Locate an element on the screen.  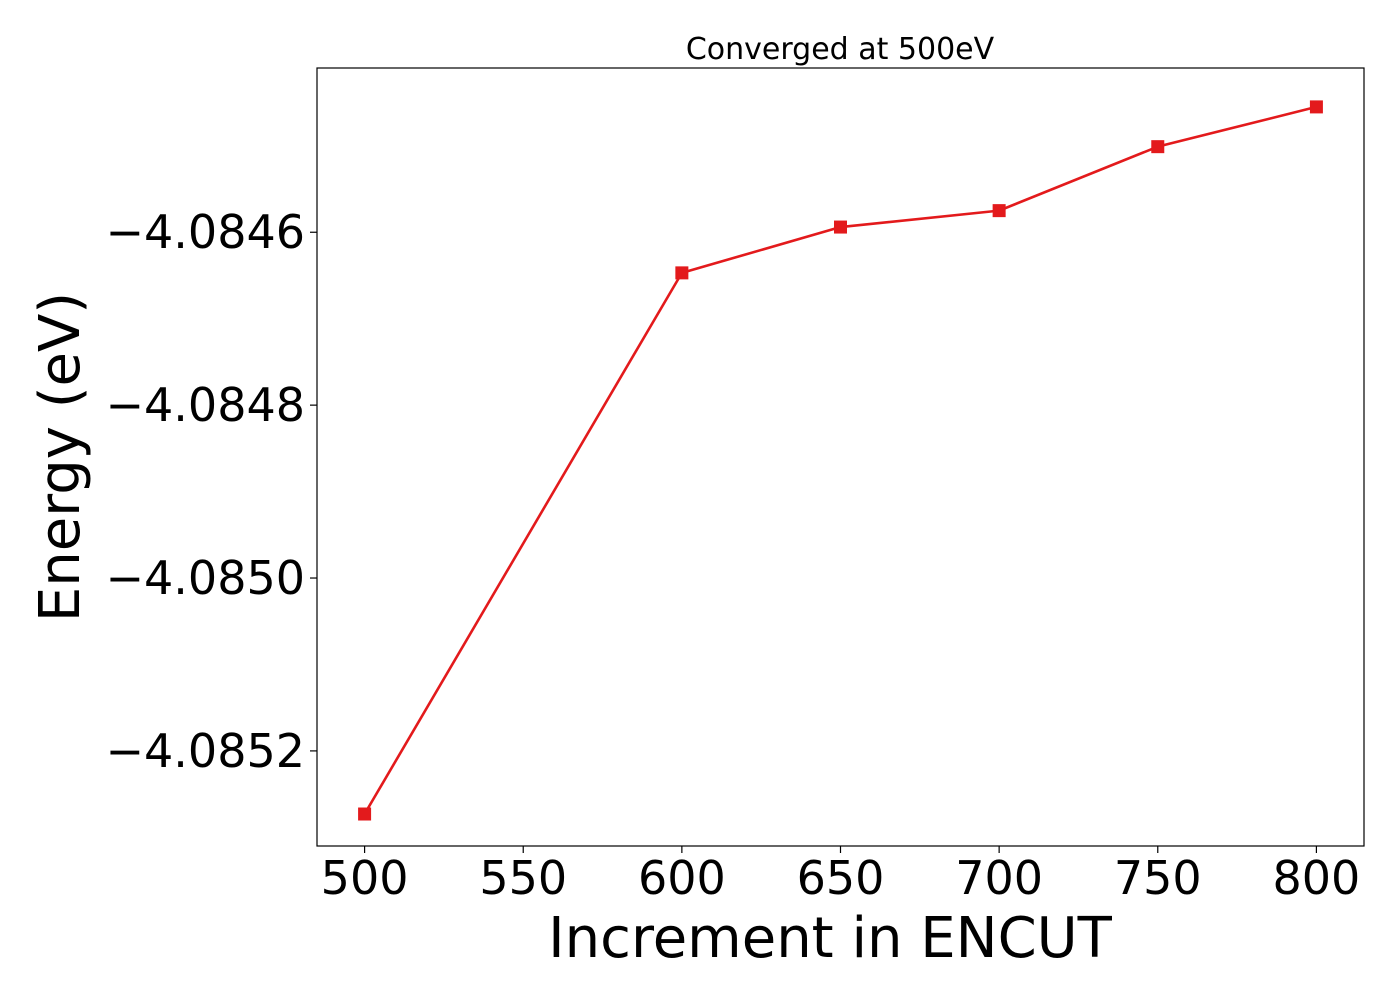
y-axis-label: Energy (eV) is located at coordinates (60, 457).